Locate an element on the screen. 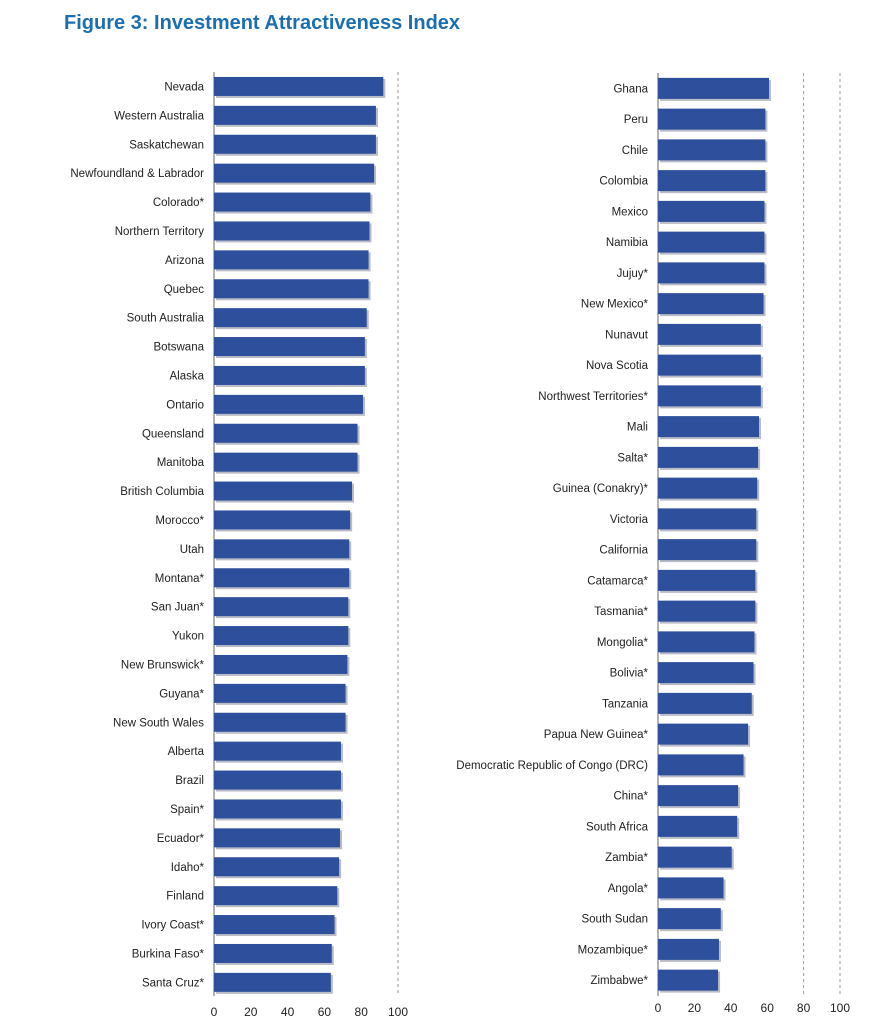  left-category-label: Montana* is located at coordinates (180, 579).